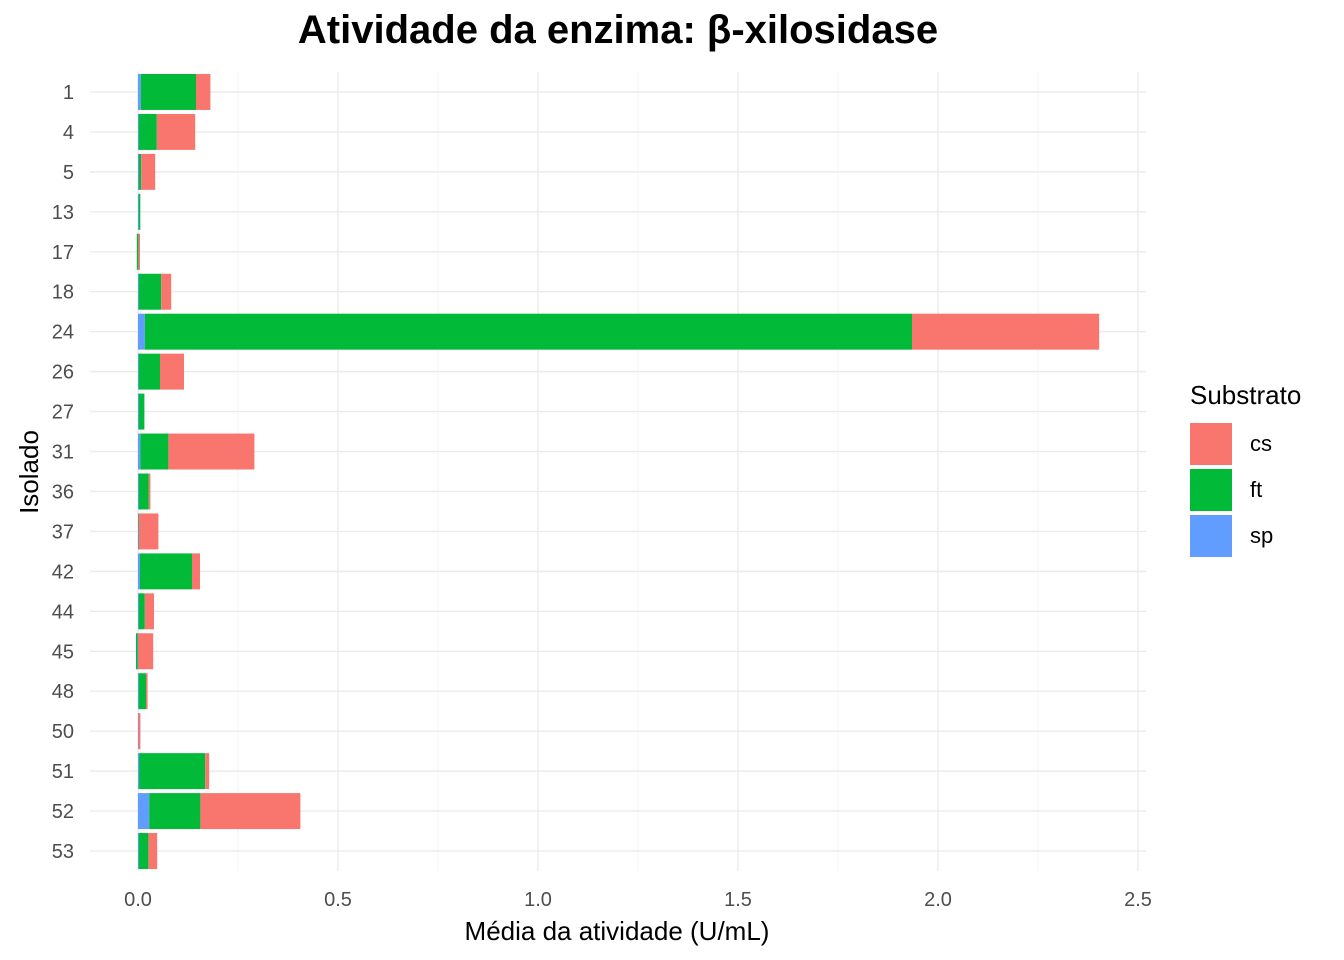 This screenshot has height=960, width=1344. Describe the element at coordinates (144, 811) in the screenshot. I see `bar-52-sp` at that location.